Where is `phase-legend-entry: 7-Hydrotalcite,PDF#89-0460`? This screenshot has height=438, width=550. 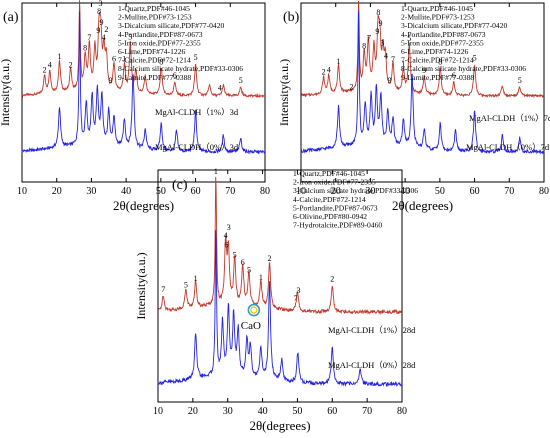
phase-legend-entry: 7-Hydrotalcite,PDF#89-0460 is located at coordinates (337, 225).